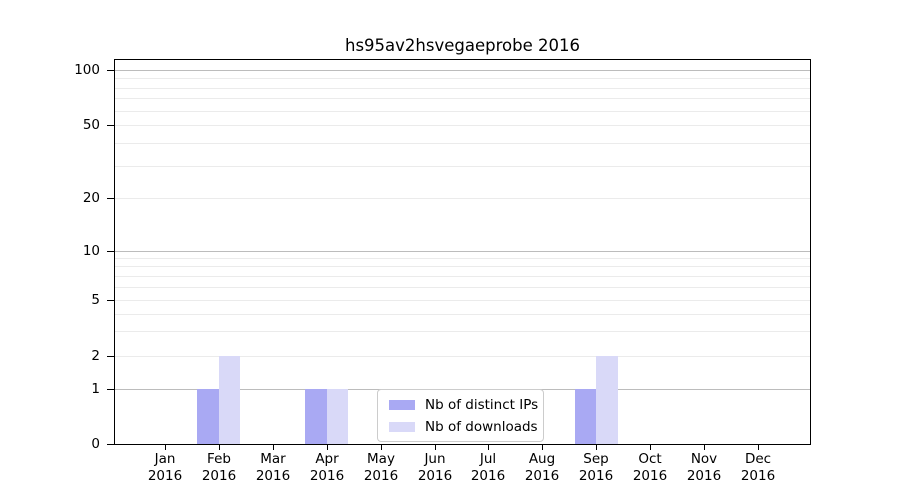  Describe the element at coordinates (208, 416) in the screenshot. I see `bar-distinct-ips-feb` at that location.